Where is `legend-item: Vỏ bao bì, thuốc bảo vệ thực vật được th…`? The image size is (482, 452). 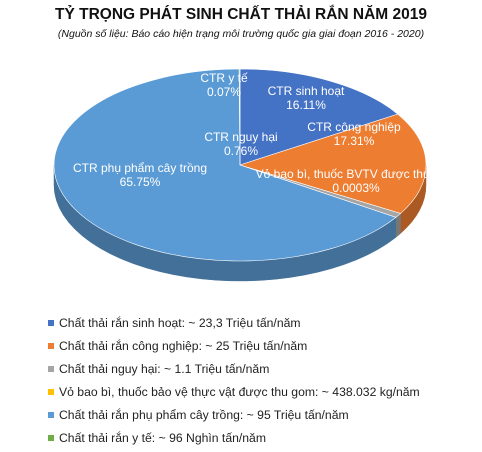 legend-item: Vỏ bao bì, thuốc bảo vệ thực vật được th… is located at coordinates (263, 391).